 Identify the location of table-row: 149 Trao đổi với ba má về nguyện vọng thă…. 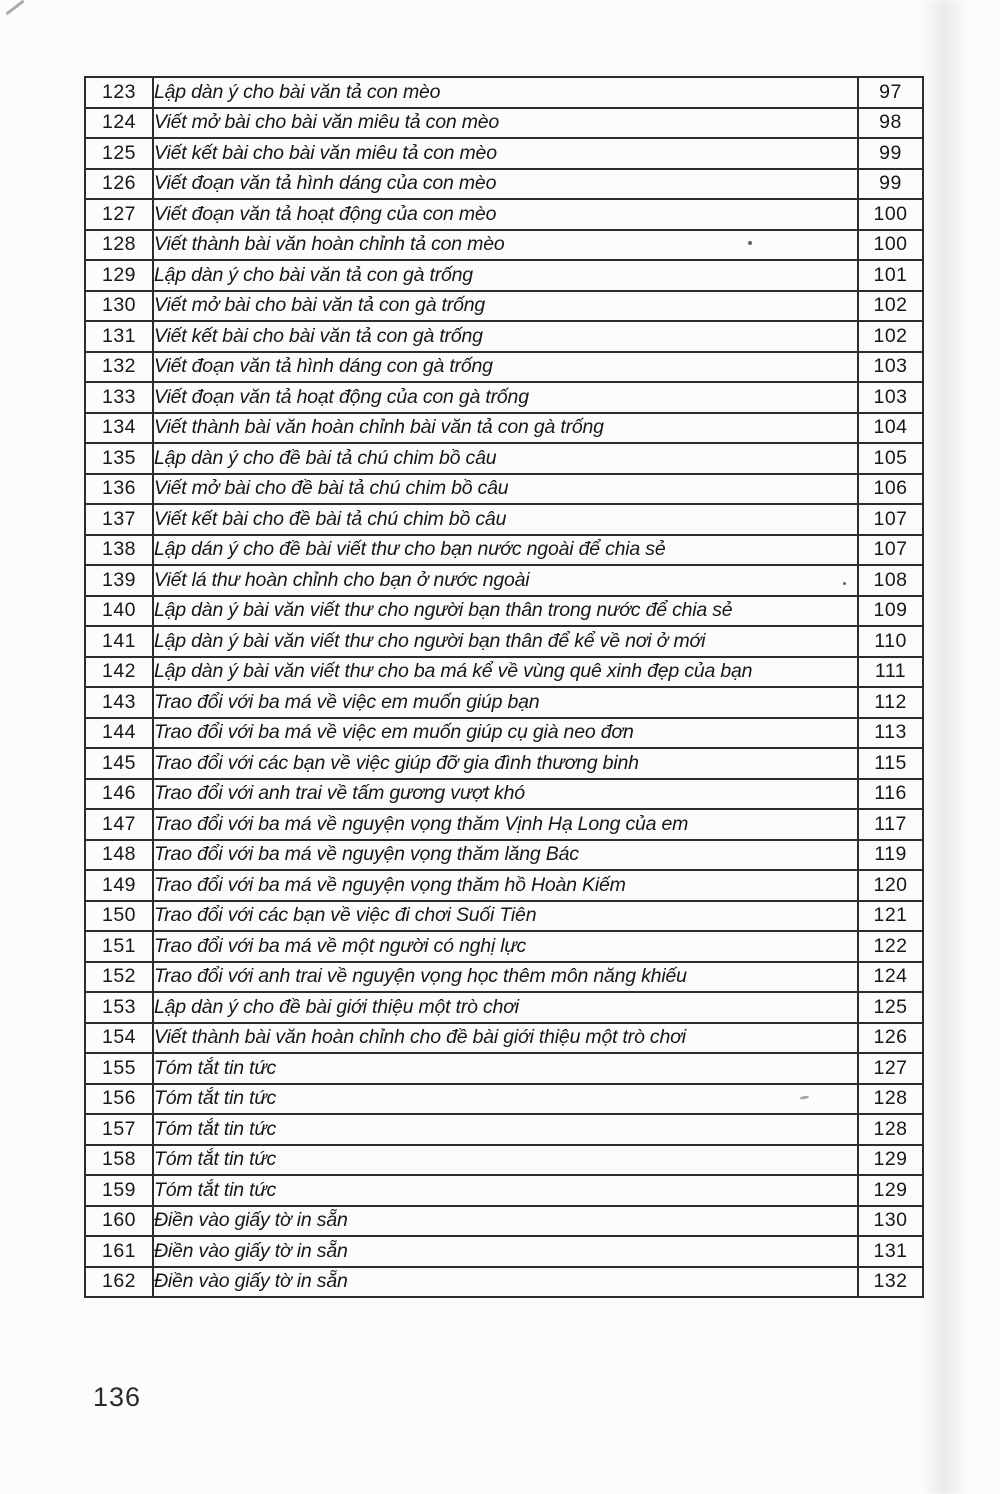
(504, 885).